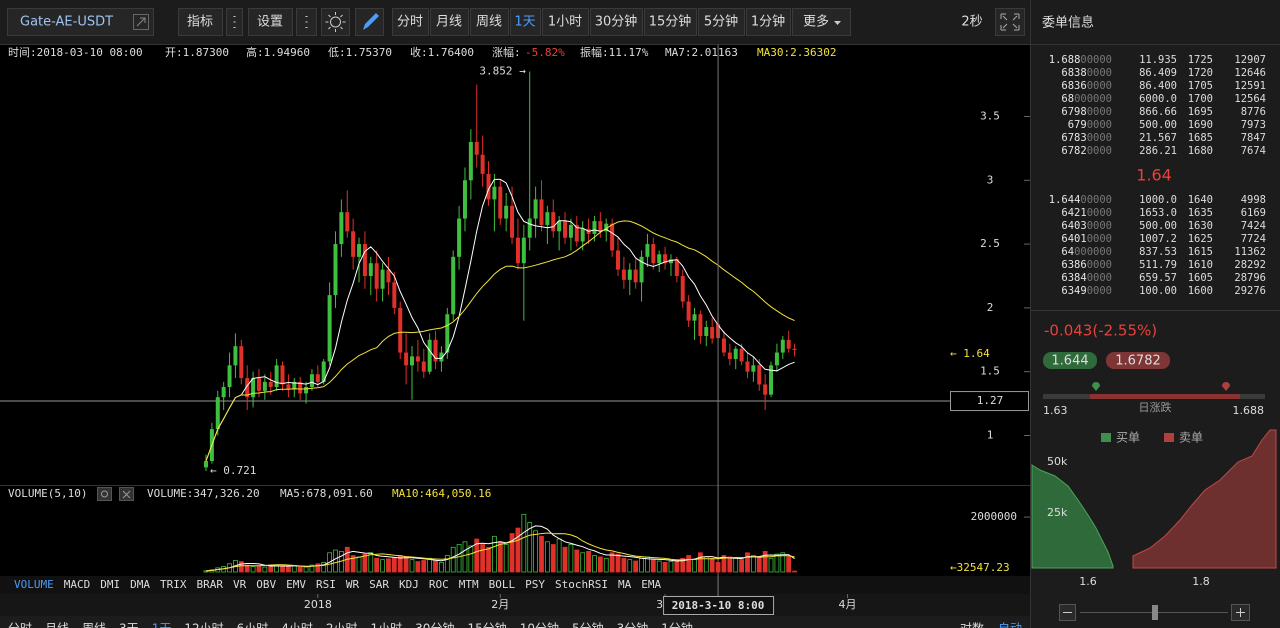 The image size is (1280, 628). Describe the element at coordinates (129, 625) in the screenshot. I see `bottom-interval: 3天` at that location.